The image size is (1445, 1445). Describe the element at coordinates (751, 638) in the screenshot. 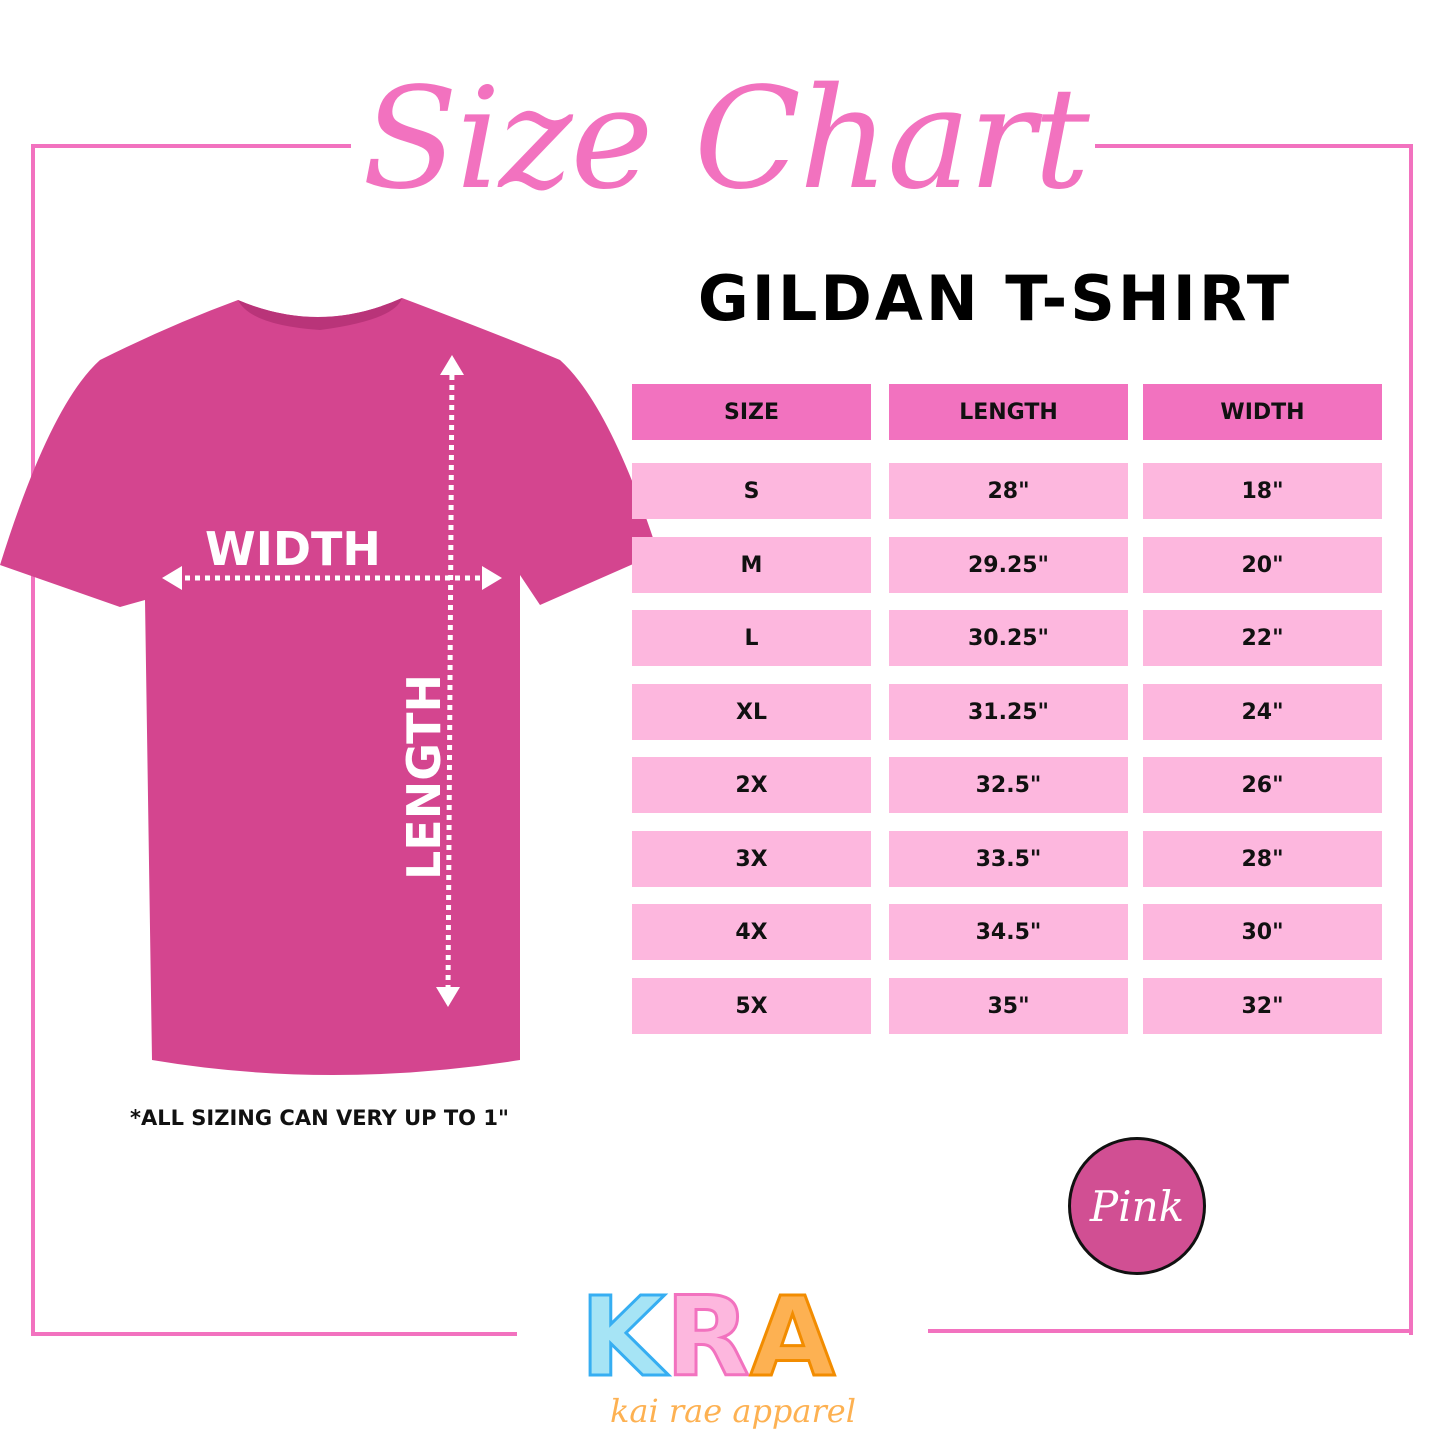

I see `table-cell: L` at that location.